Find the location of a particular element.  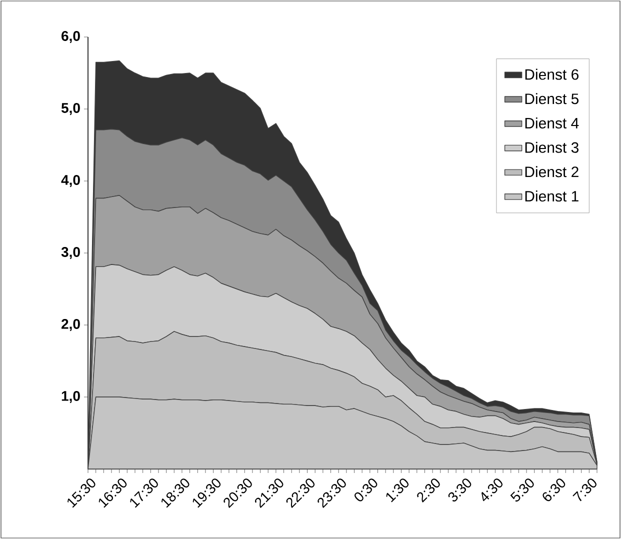

y-tick-label: 6,0 is located at coordinates (71, 37).